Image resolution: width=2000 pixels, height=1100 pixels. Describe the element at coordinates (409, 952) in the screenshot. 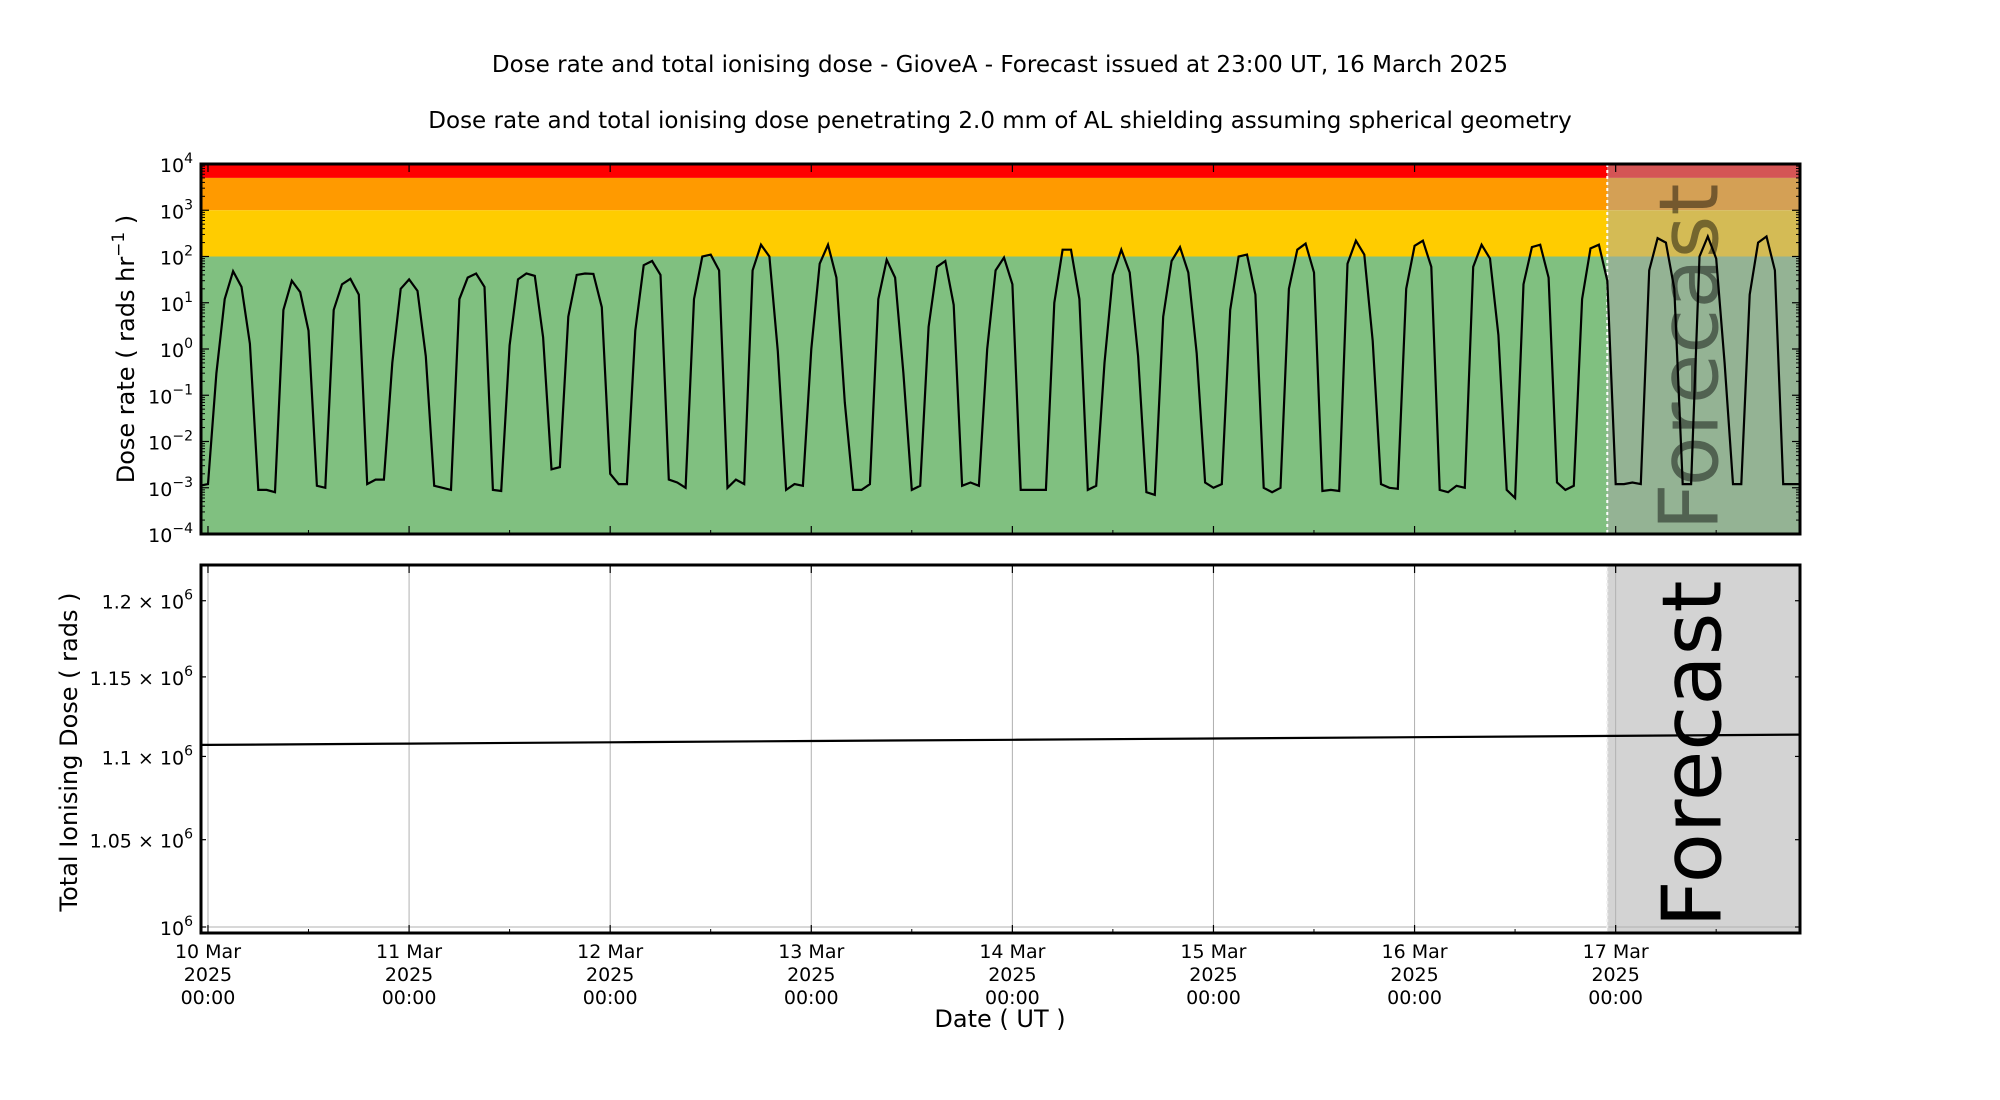

I see `x-tick-label: 11 Mar` at that location.